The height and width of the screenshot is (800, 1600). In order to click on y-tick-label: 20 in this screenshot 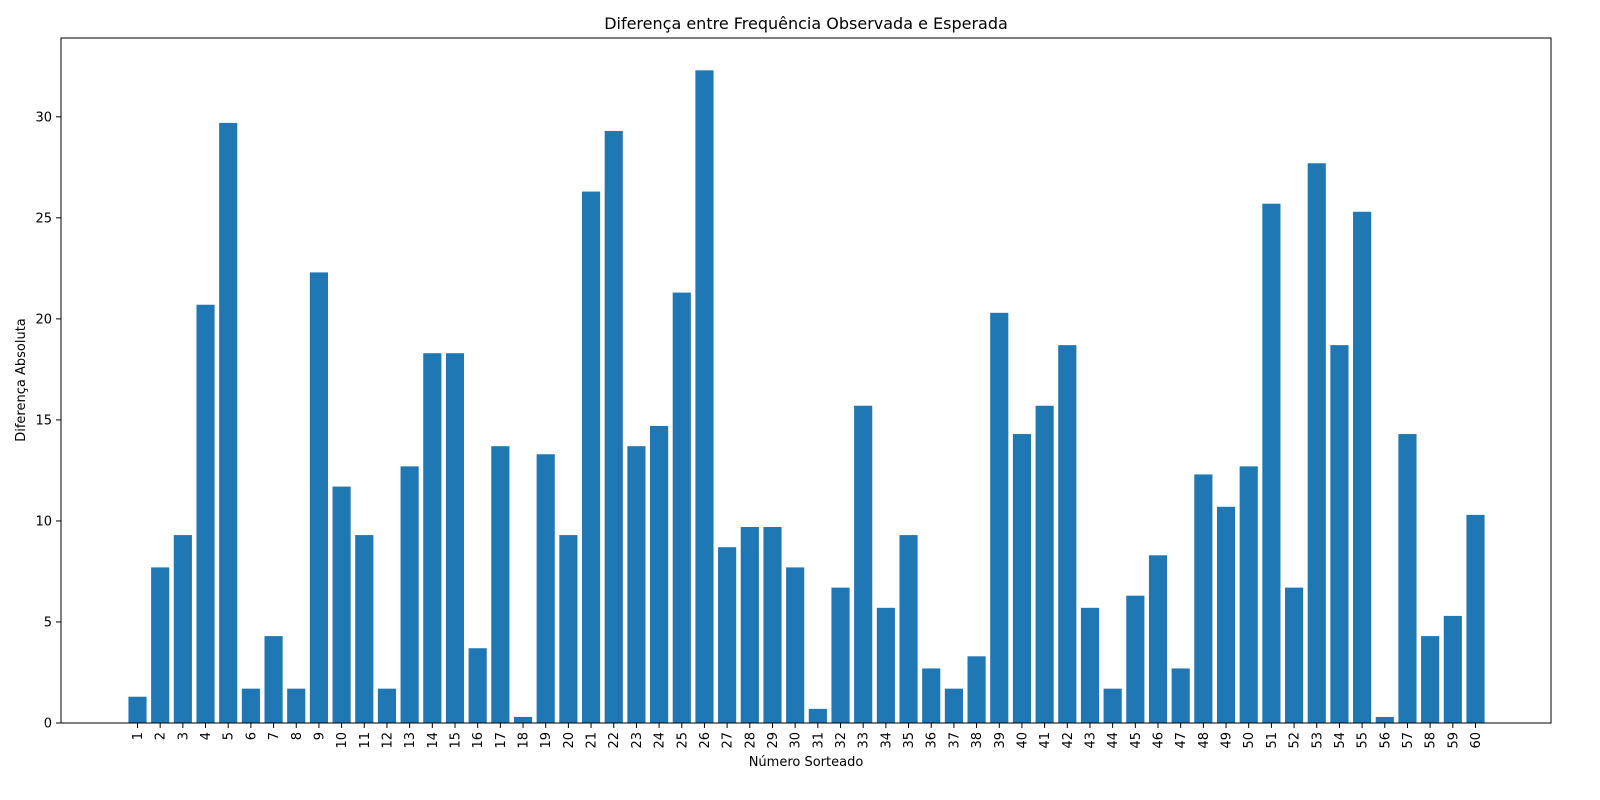, I will do `click(43, 319)`.